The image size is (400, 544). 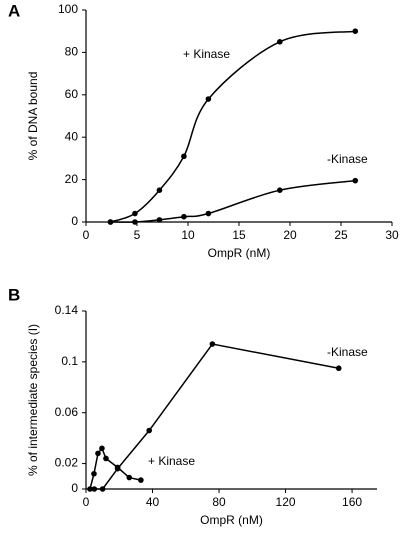 I want to click on y-axis-title: % of intermediate species (I), so click(x=33, y=400).